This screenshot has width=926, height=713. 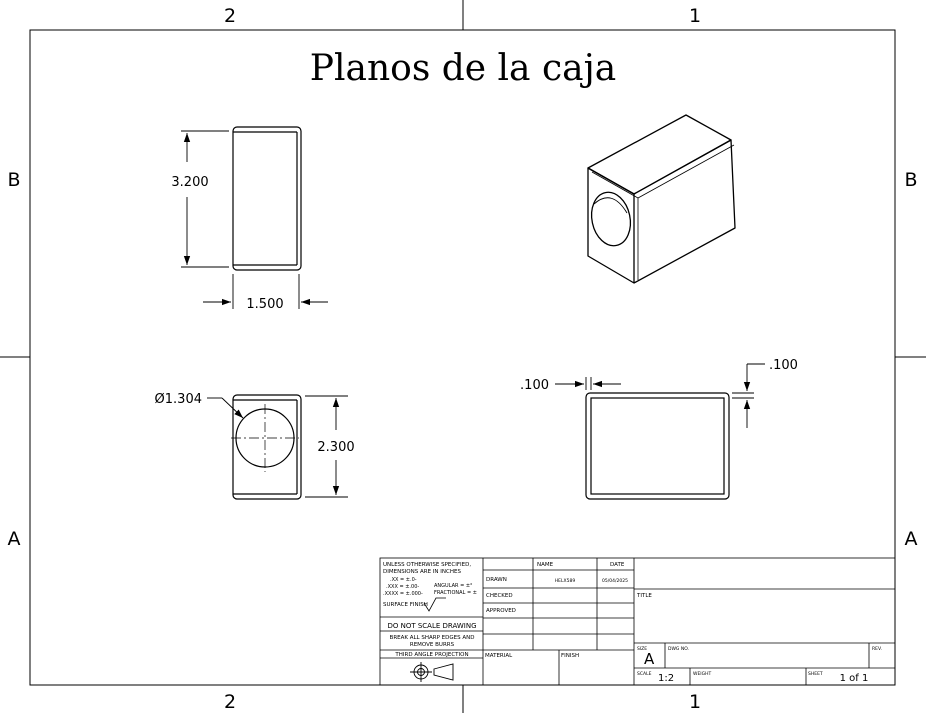 What do you see at coordinates (702, 674) in the screenshot?
I see `weight-label: WEIGHT` at bounding box center [702, 674].